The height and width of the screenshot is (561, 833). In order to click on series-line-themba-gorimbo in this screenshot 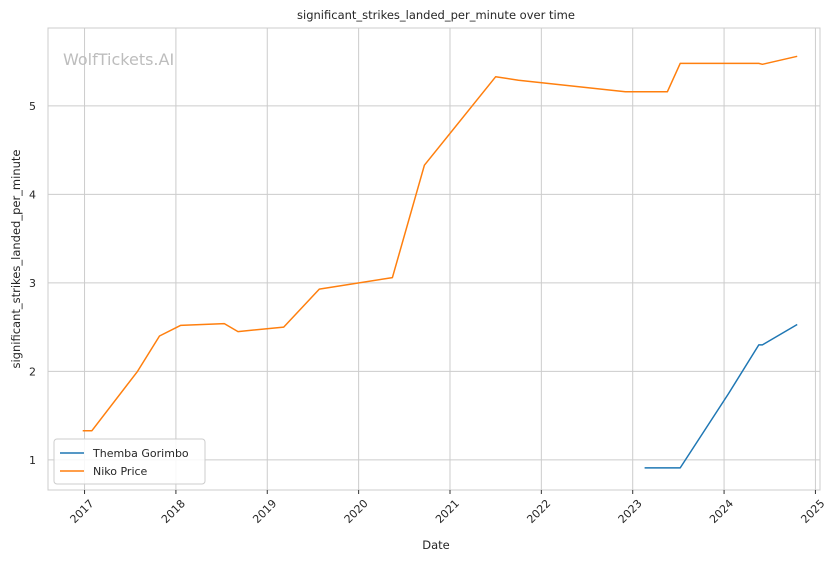, I will do `click(721, 396)`.